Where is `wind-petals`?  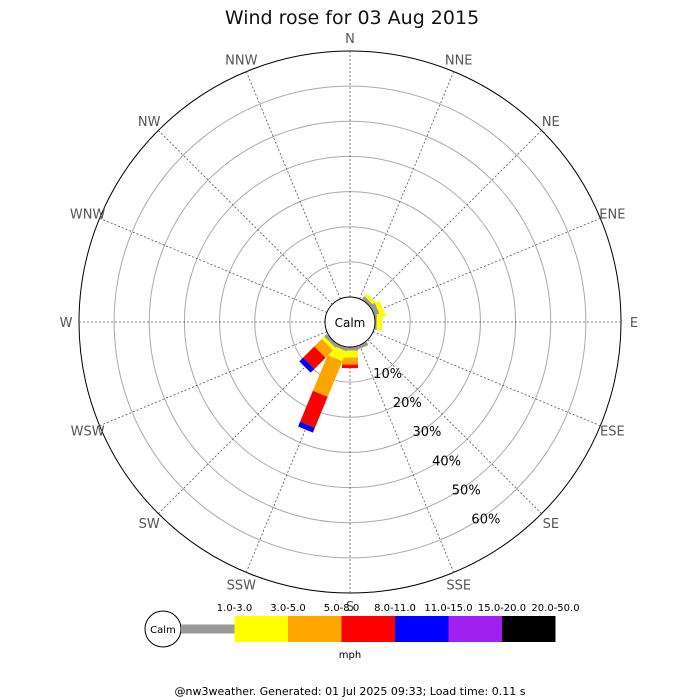 wind-petals is located at coordinates (342, 363).